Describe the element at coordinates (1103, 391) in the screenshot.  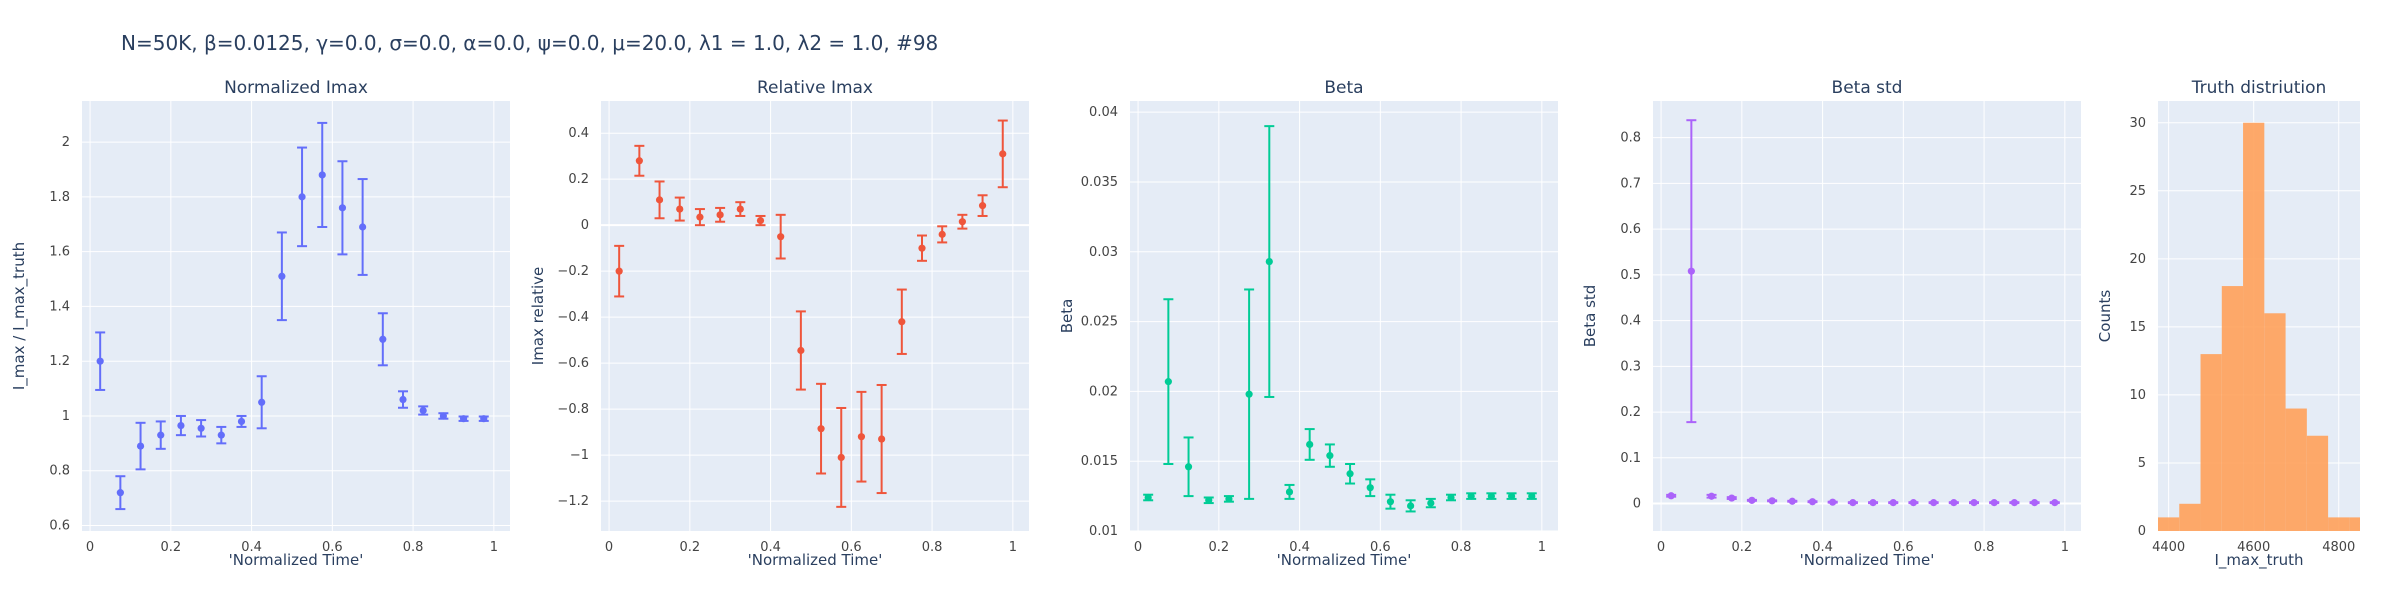
I see `y-tick-label: 0.02` at that location.